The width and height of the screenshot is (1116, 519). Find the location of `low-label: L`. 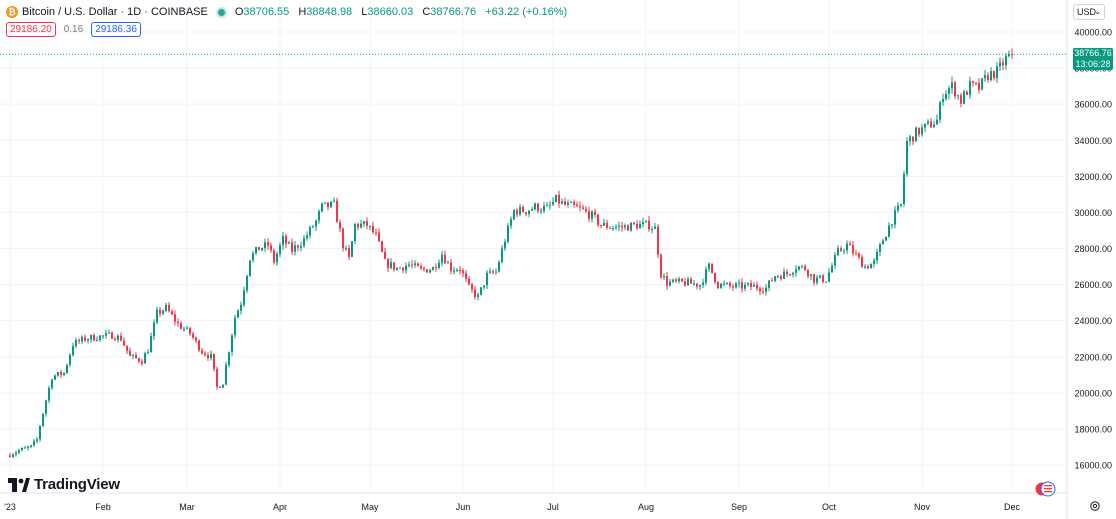

low-label: L is located at coordinates (364, 12).